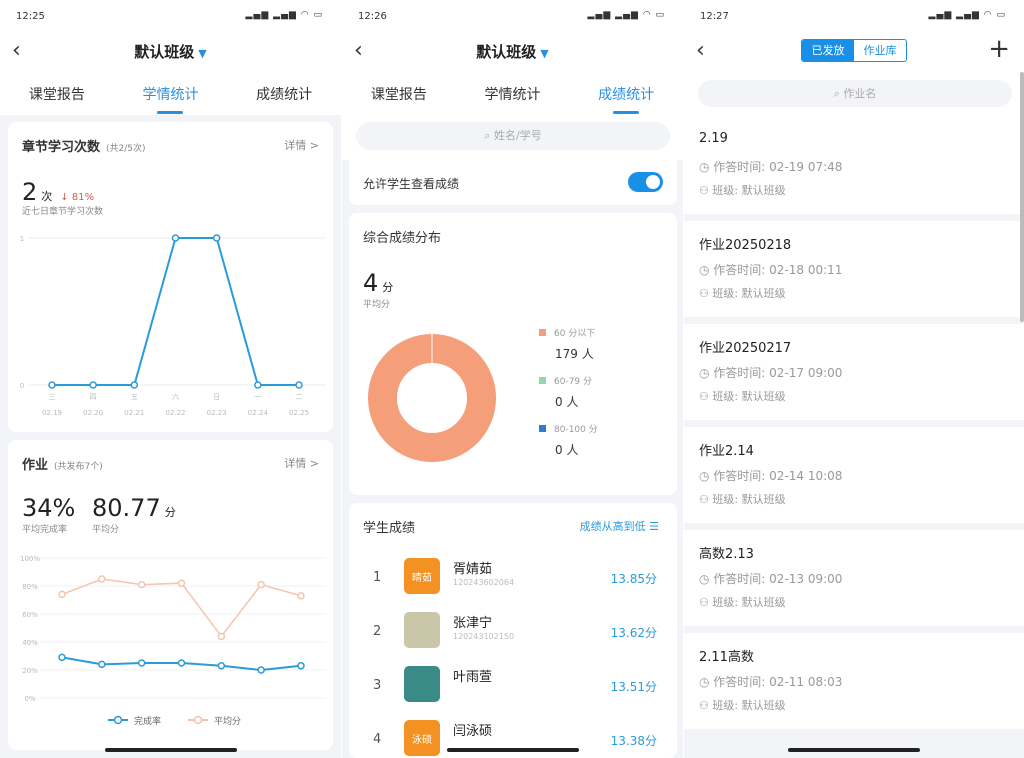 The image size is (1024, 758). What do you see at coordinates (1022, 197) in the screenshot?
I see `scrollbar` at bounding box center [1022, 197].